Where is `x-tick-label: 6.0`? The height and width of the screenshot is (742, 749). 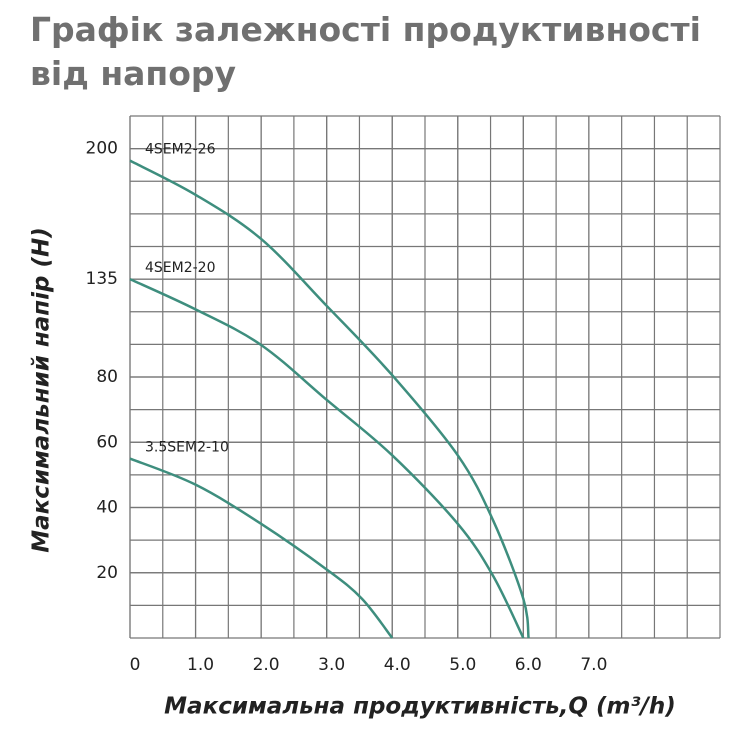
x-tick-label: 6.0 is located at coordinates (528, 665).